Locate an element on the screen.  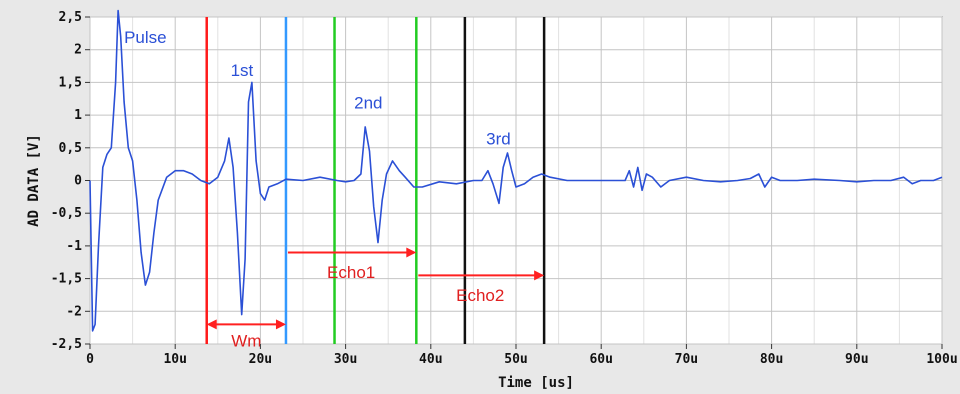
x-axis-ticks: 0 10u 20u 30u 40u 50u 60u 70u 80u 90u 100u is located at coordinates (522, 355).